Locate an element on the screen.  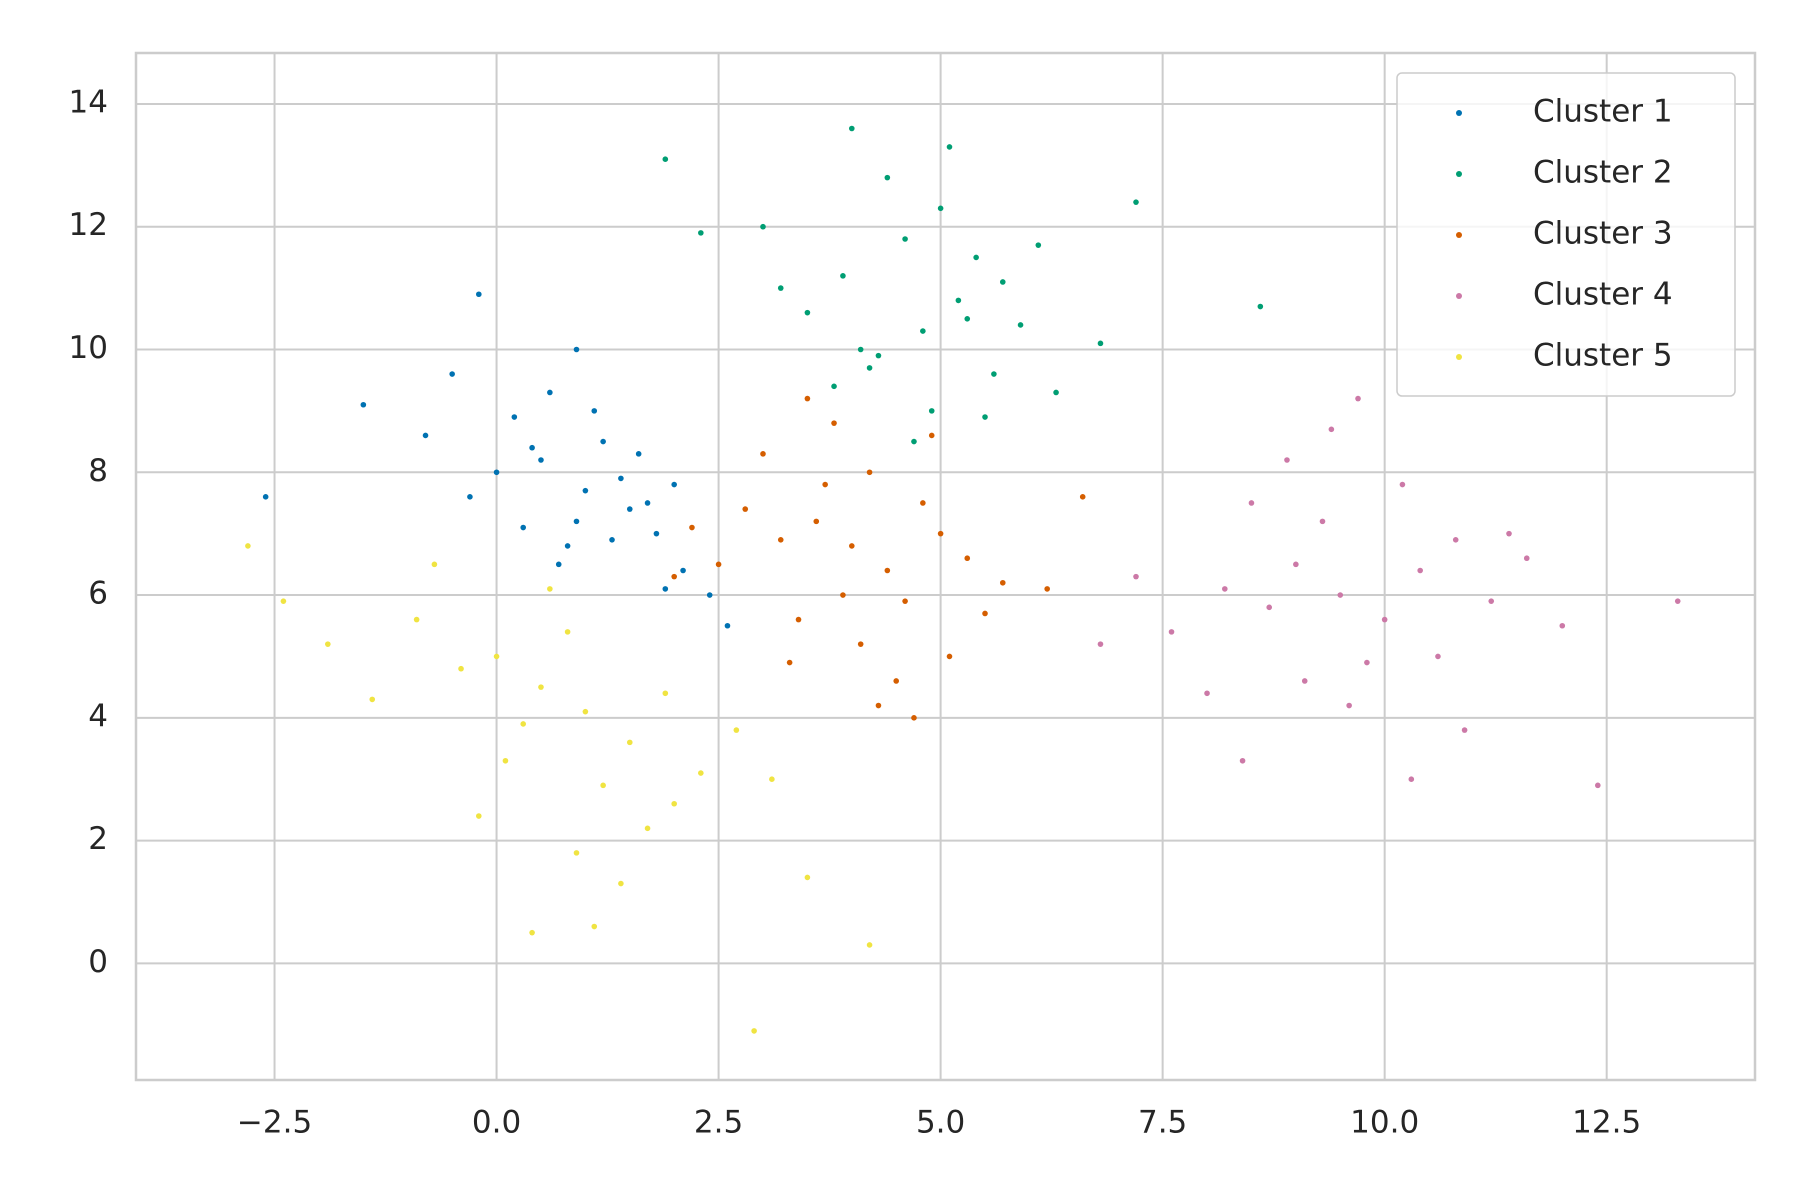
y-tick-label: 8 is located at coordinates (98, 471).